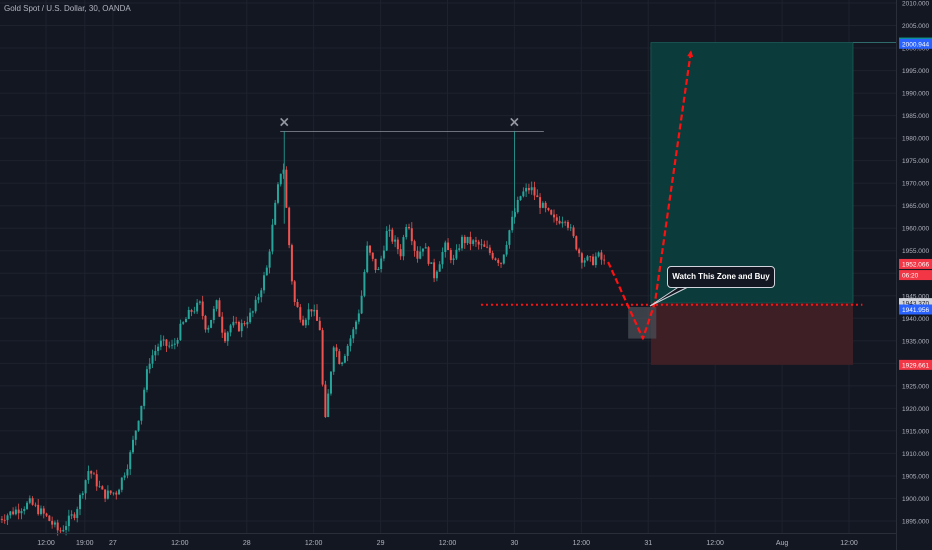  I want to click on price-tick-label: 1970.000, so click(915, 184).